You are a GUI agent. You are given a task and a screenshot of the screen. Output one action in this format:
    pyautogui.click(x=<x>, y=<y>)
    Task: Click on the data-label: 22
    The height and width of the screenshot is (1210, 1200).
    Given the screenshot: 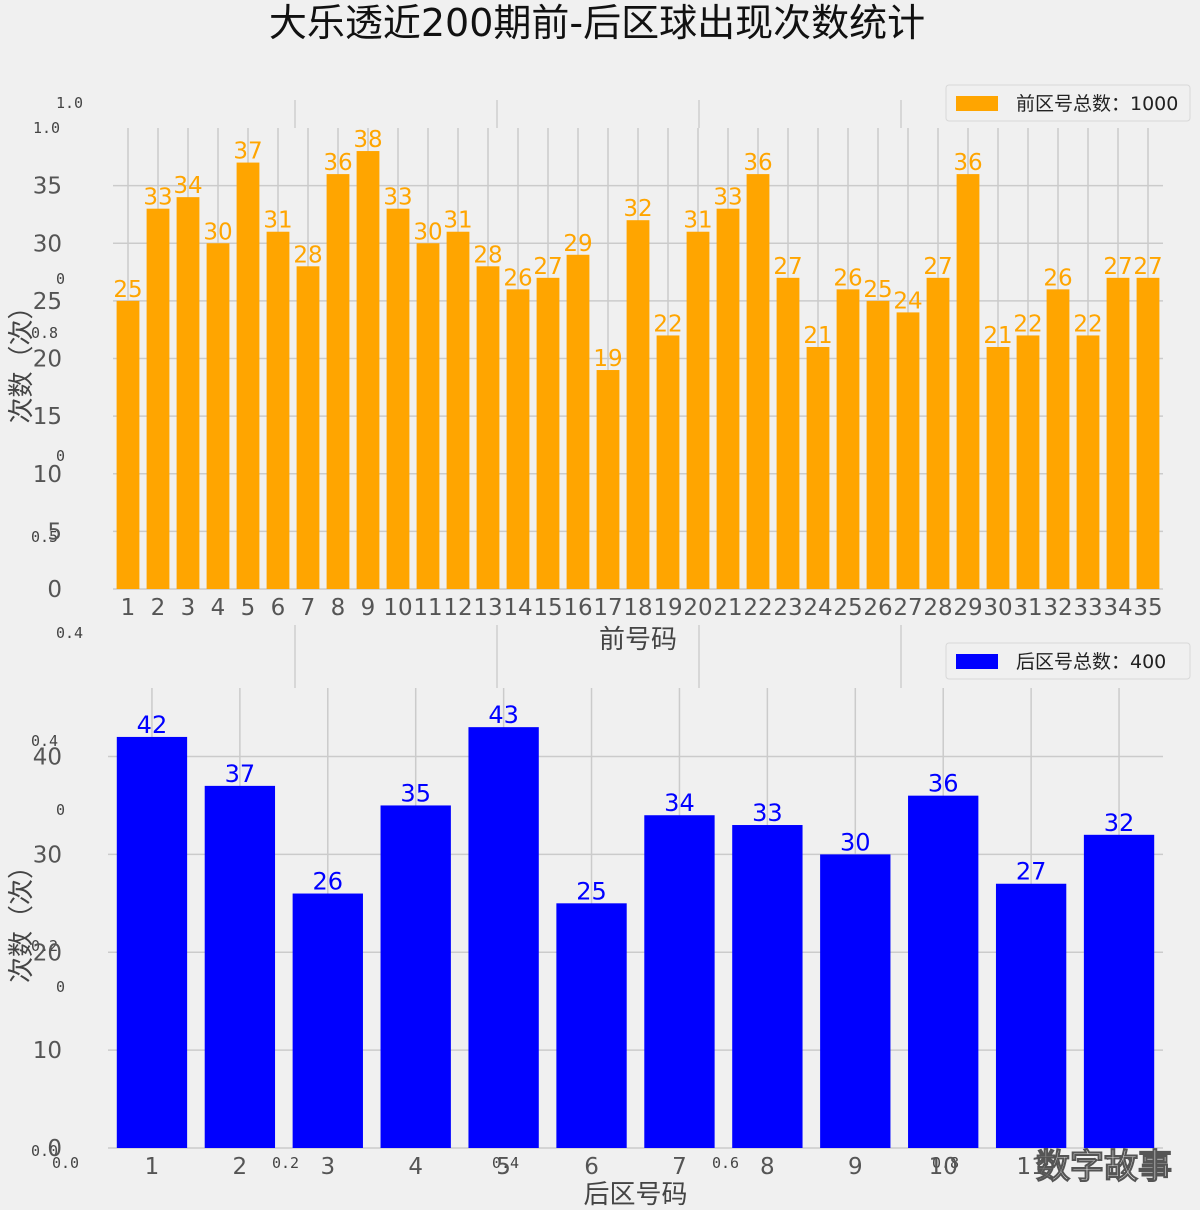 What is the action you would take?
    pyautogui.click(x=667, y=324)
    